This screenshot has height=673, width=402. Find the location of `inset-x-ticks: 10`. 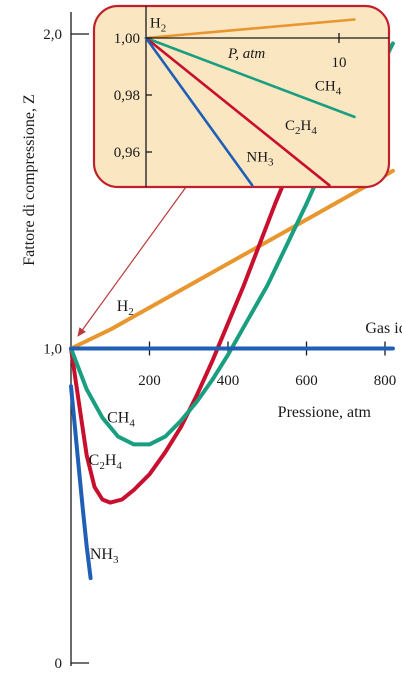

inset-x-ticks: 10 is located at coordinates (339, 52).